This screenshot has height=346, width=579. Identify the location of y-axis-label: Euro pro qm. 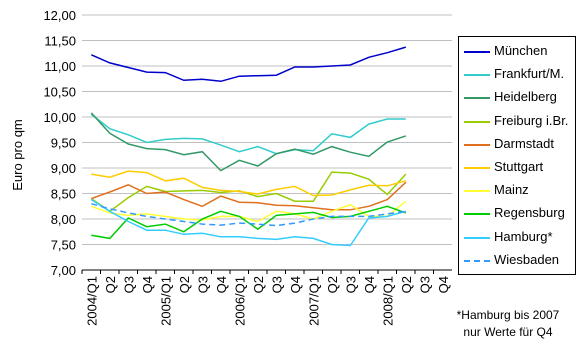
(17, 155).